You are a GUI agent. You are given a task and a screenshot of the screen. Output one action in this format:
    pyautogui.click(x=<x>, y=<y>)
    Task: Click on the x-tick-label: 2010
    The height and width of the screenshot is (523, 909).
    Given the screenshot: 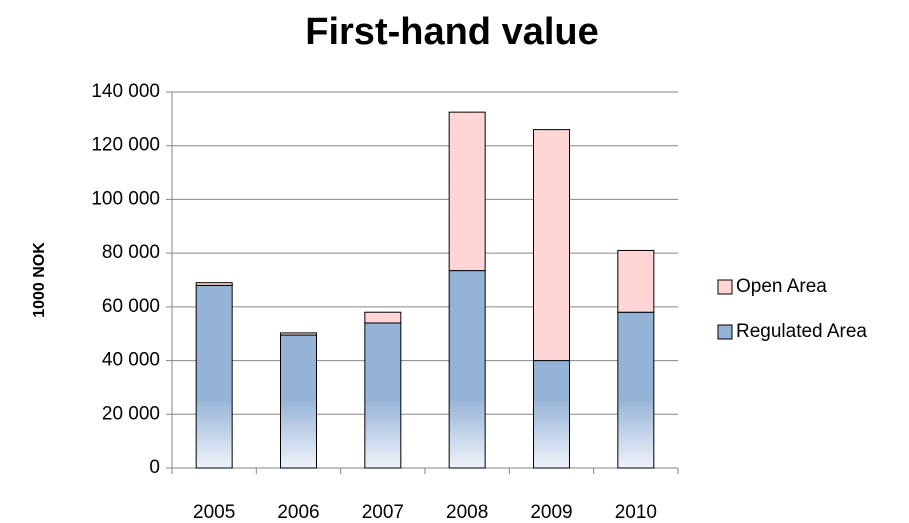 What is the action you would take?
    pyautogui.click(x=636, y=512)
    